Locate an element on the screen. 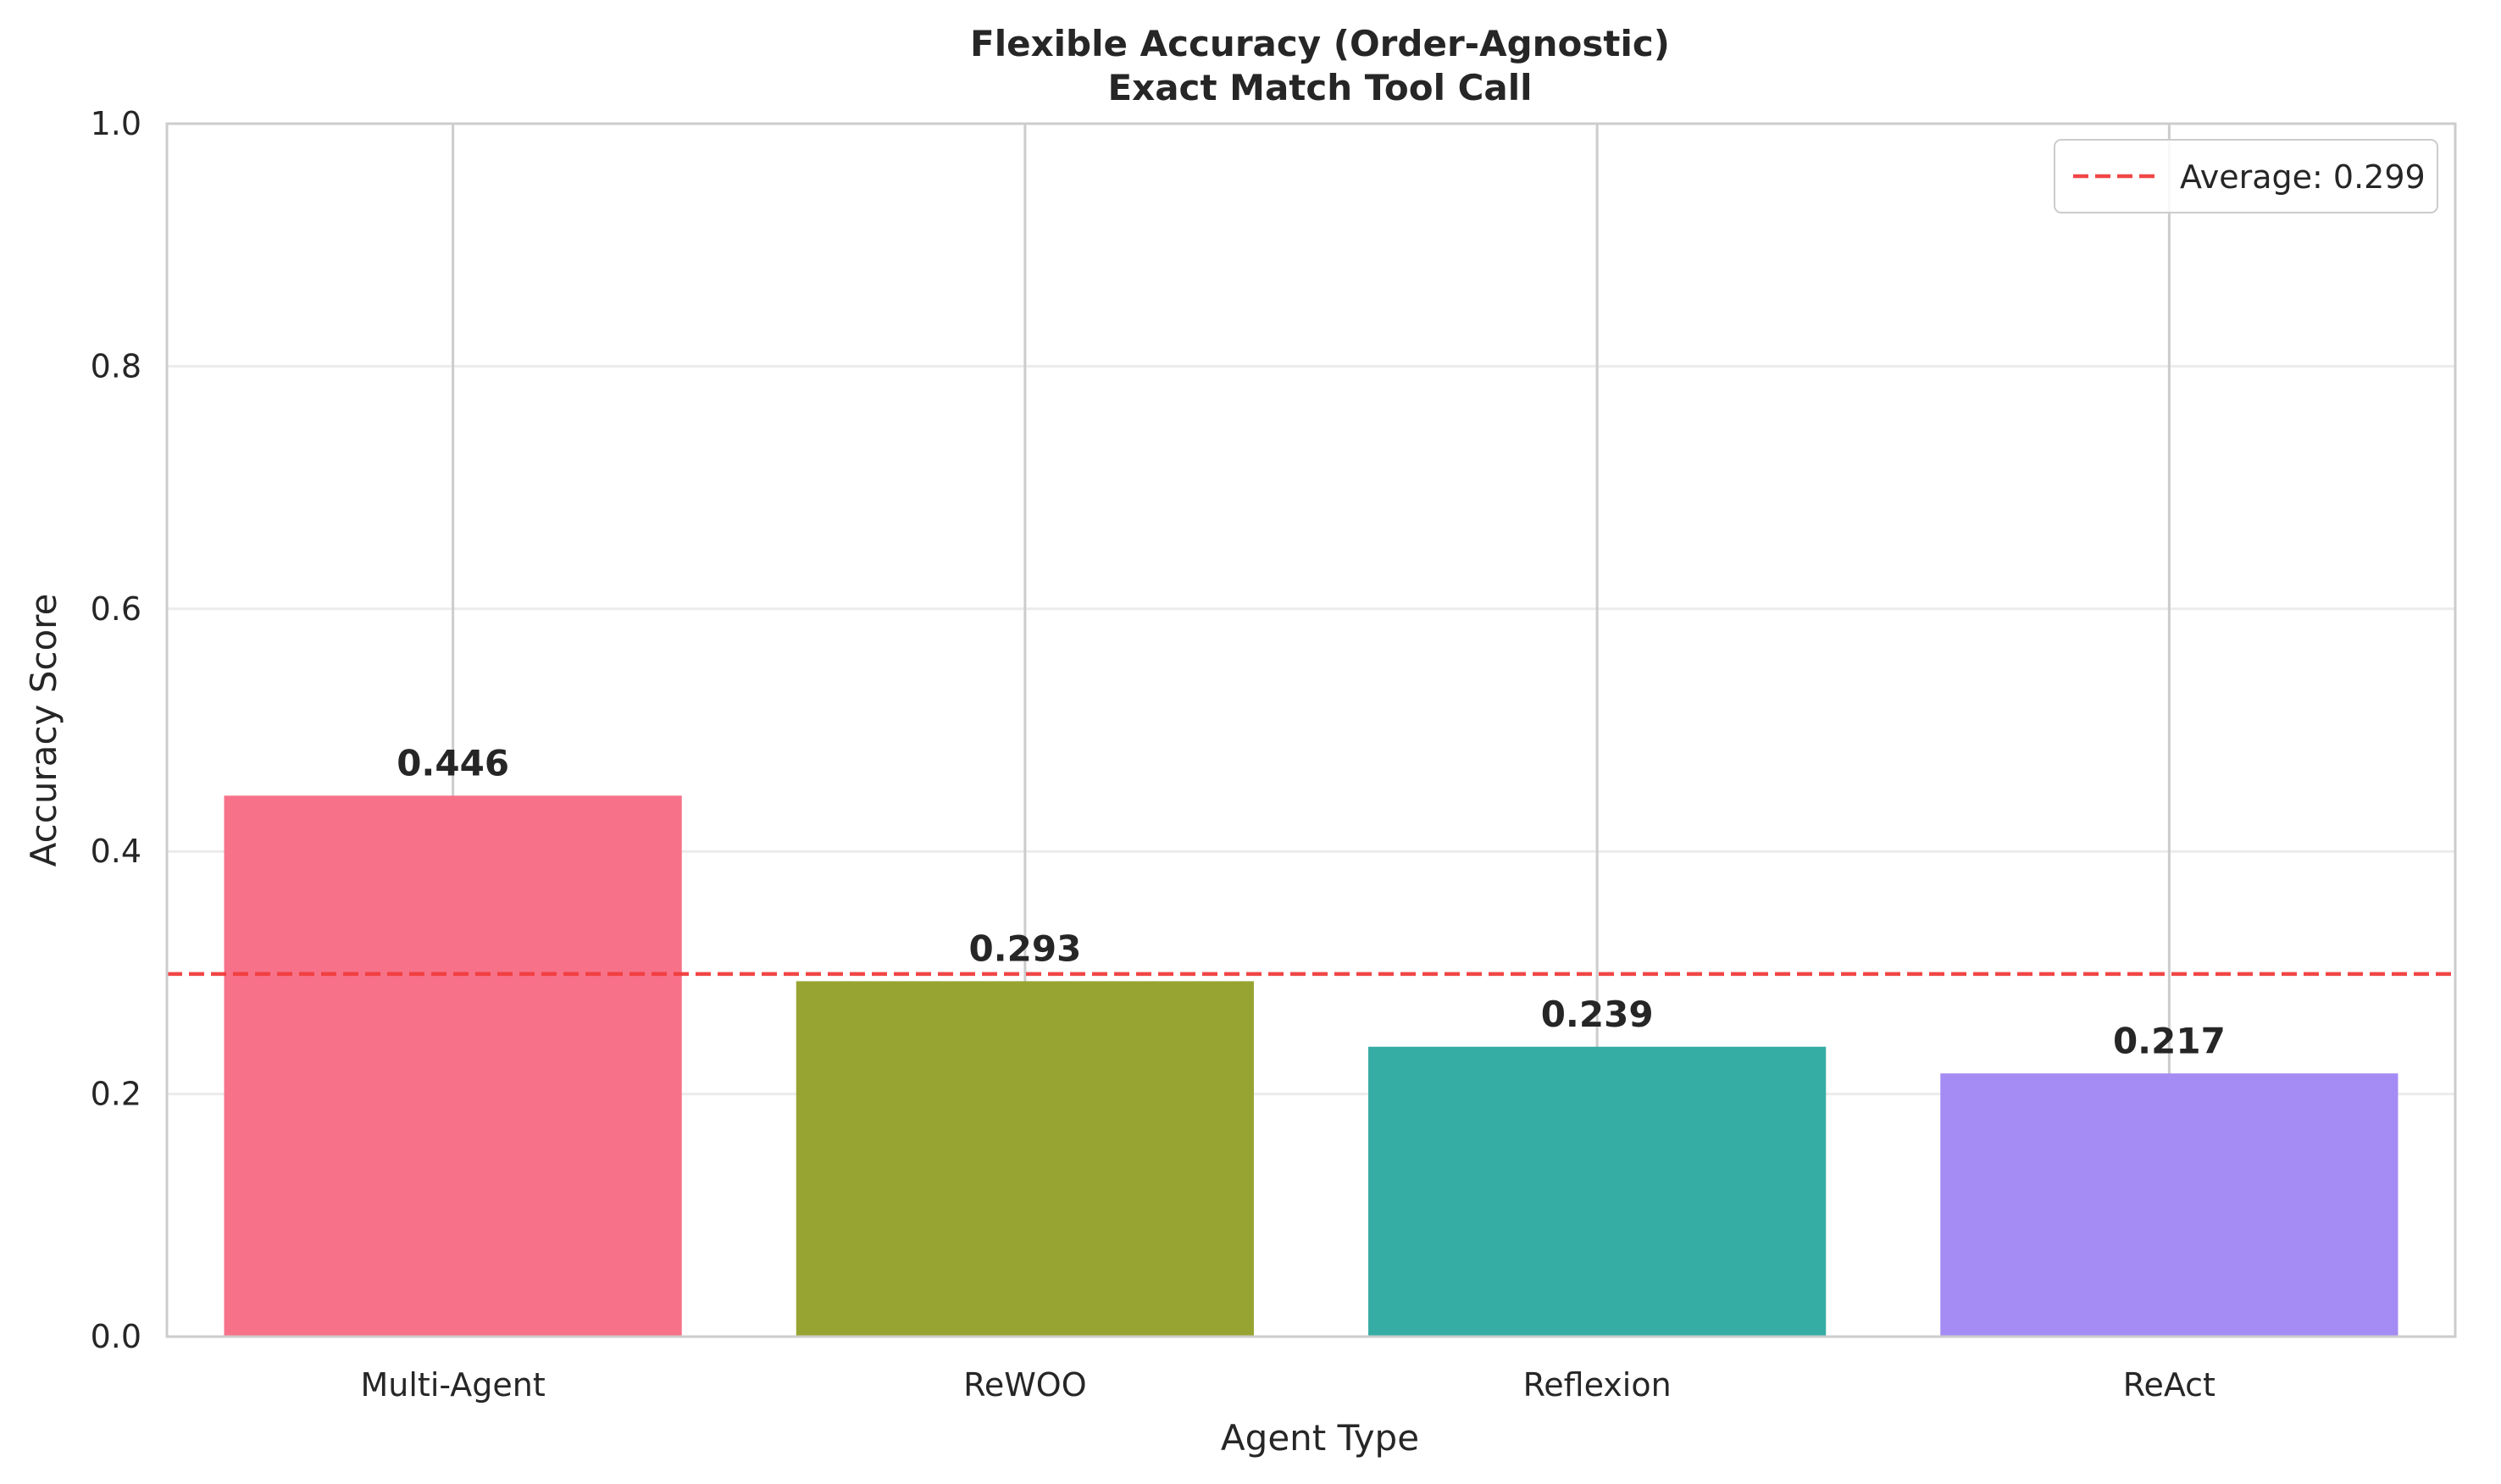 The height and width of the screenshot is (1484, 2501). chart-title: Flexible Accuracy (Order-Agnostic) is located at coordinates (1320, 43).